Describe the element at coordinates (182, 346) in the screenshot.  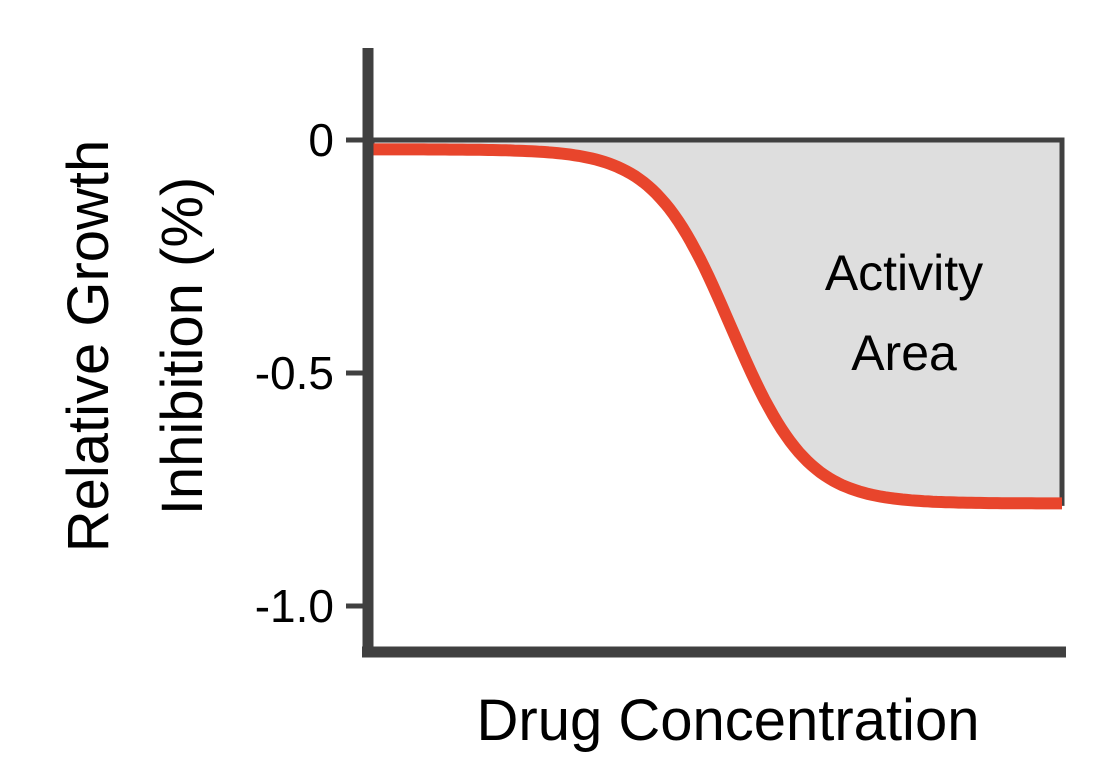
I see `y-axis-title-line2: Inhibition (%)` at that location.